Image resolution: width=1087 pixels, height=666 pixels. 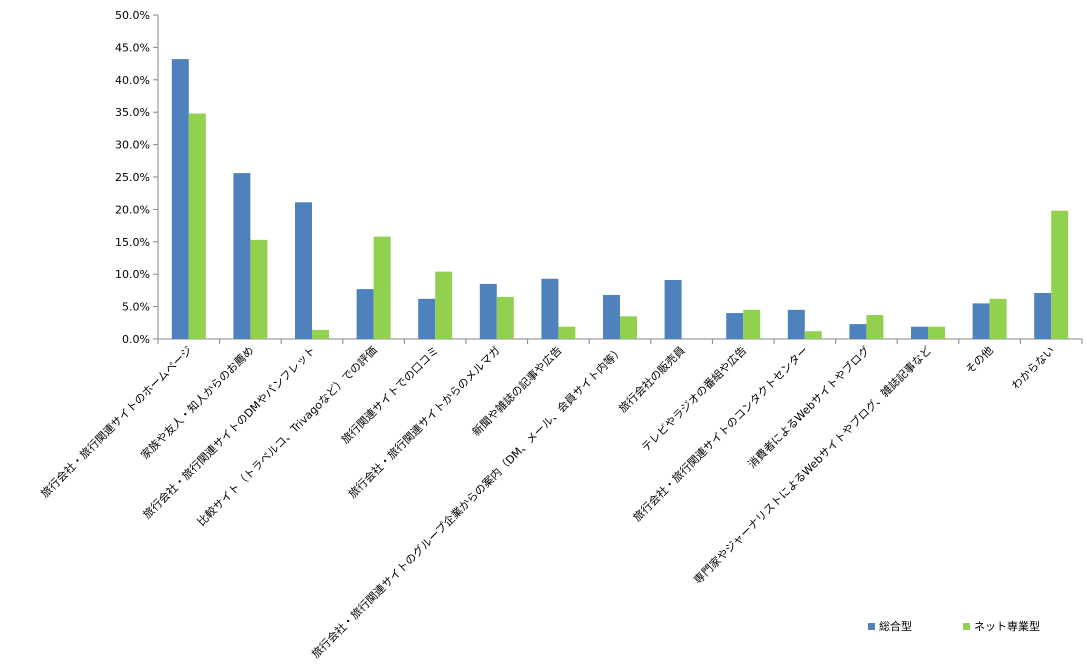 I want to click on x-category-label: 旅行関連サイトでの口コミ, so click(x=389, y=394).